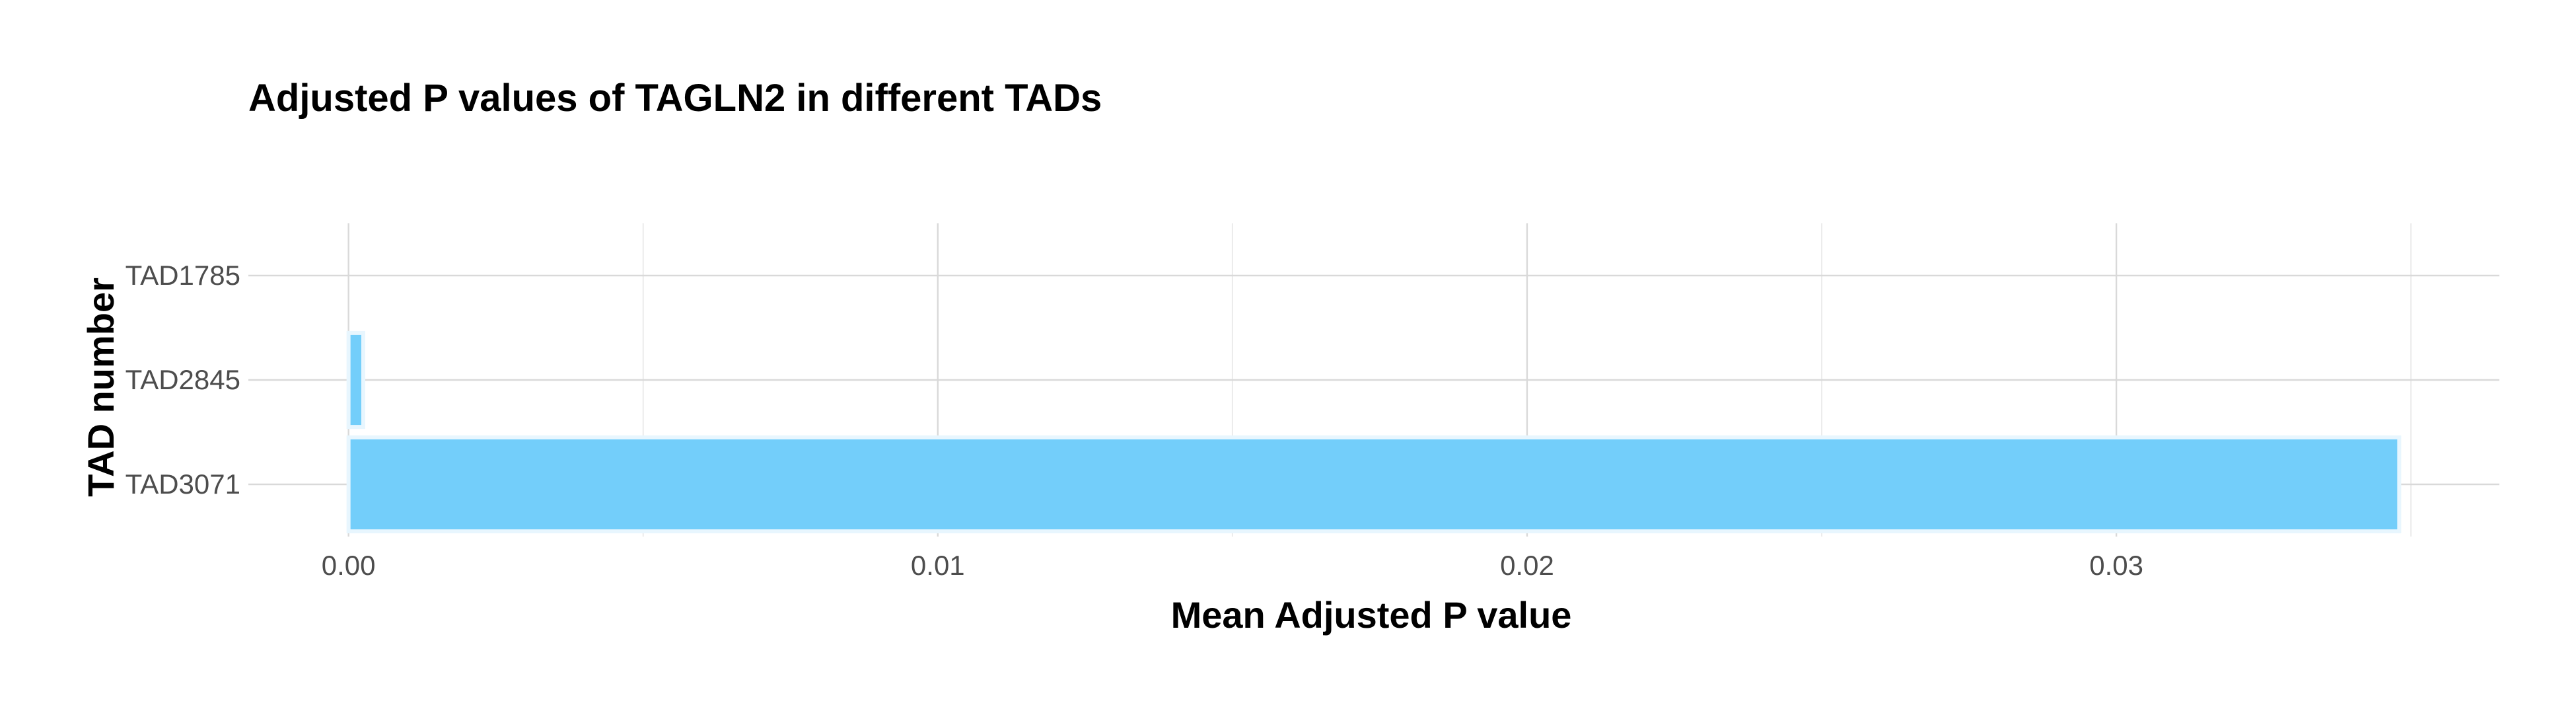 Image resolution: width=2576 pixels, height=713 pixels. What do you see at coordinates (1372, 615) in the screenshot?
I see `x-axis-title: Mean Adjusted P value` at bounding box center [1372, 615].